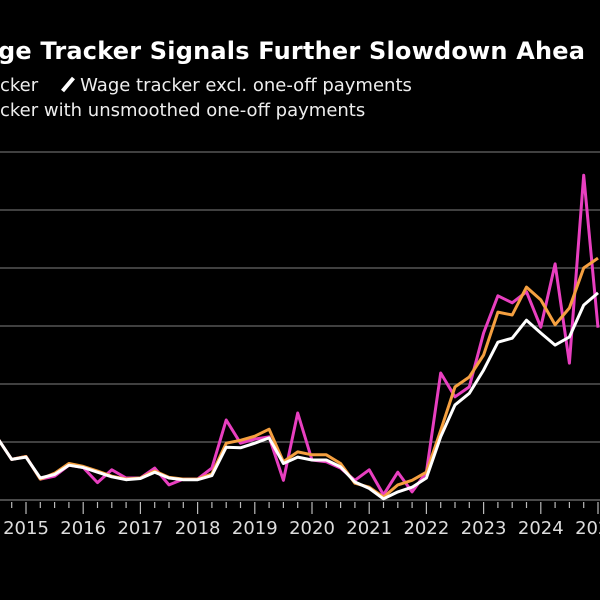  I want to click on x-tick-label: 2019, so click(255, 528).